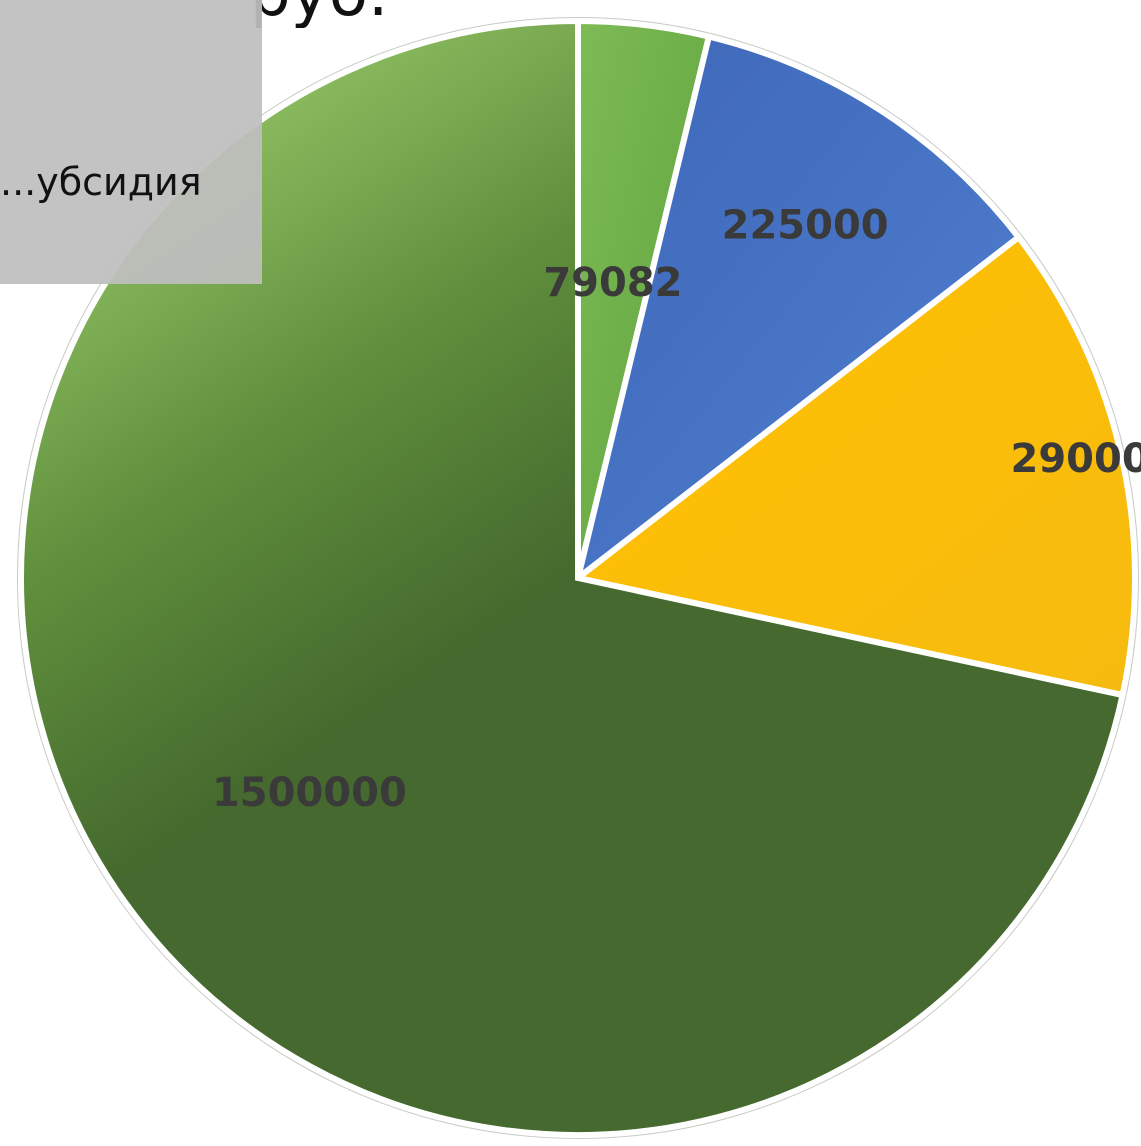  What do you see at coordinates (131, 142) in the screenshot?
I see `legend: ...убсидия` at bounding box center [131, 142].